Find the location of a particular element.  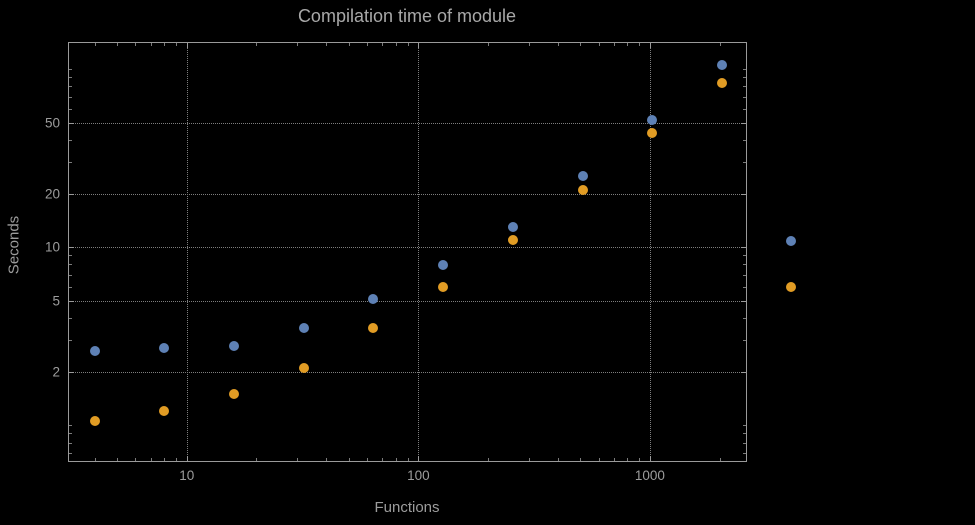

legend-marker-series-blue is located at coordinates (791, 241).